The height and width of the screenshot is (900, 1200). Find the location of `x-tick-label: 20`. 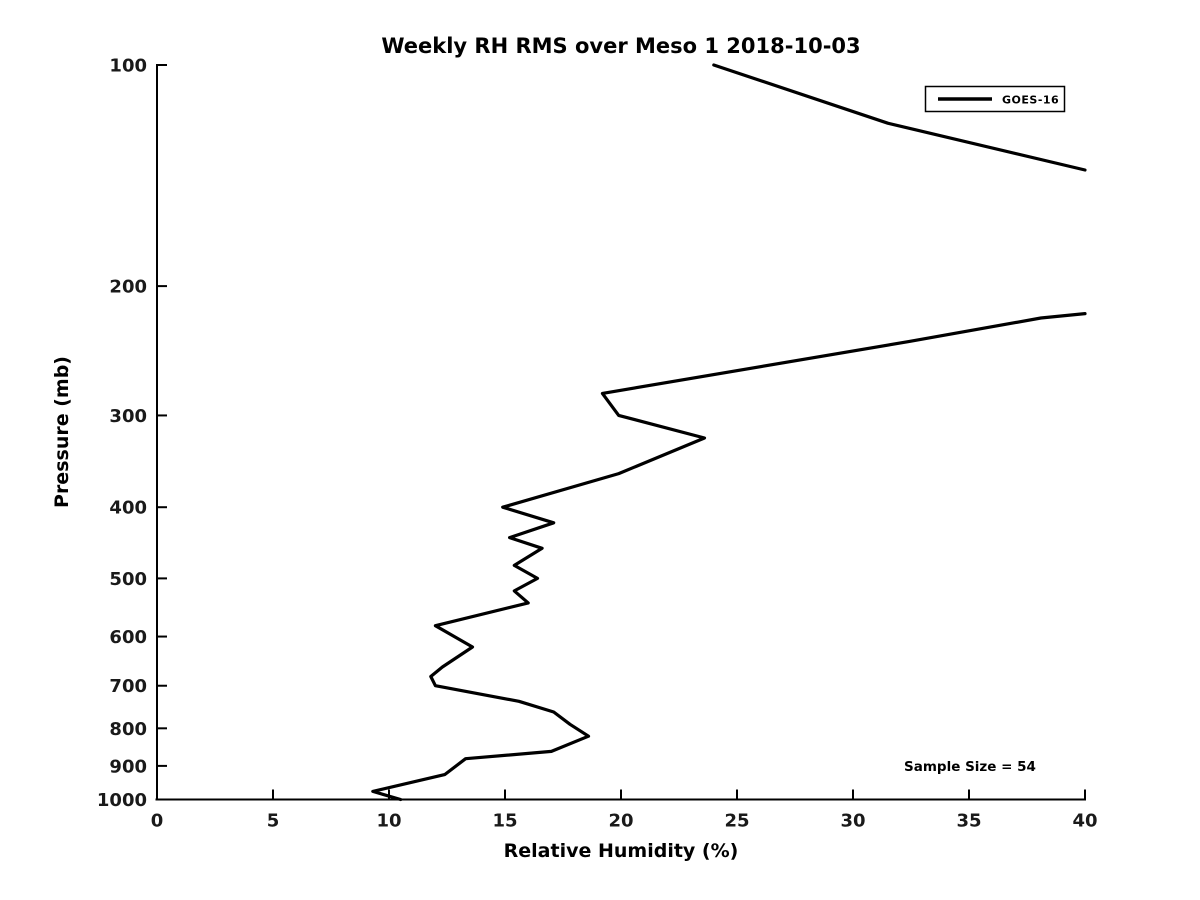

x-tick-label: 20 is located at coordinates (620, 821).